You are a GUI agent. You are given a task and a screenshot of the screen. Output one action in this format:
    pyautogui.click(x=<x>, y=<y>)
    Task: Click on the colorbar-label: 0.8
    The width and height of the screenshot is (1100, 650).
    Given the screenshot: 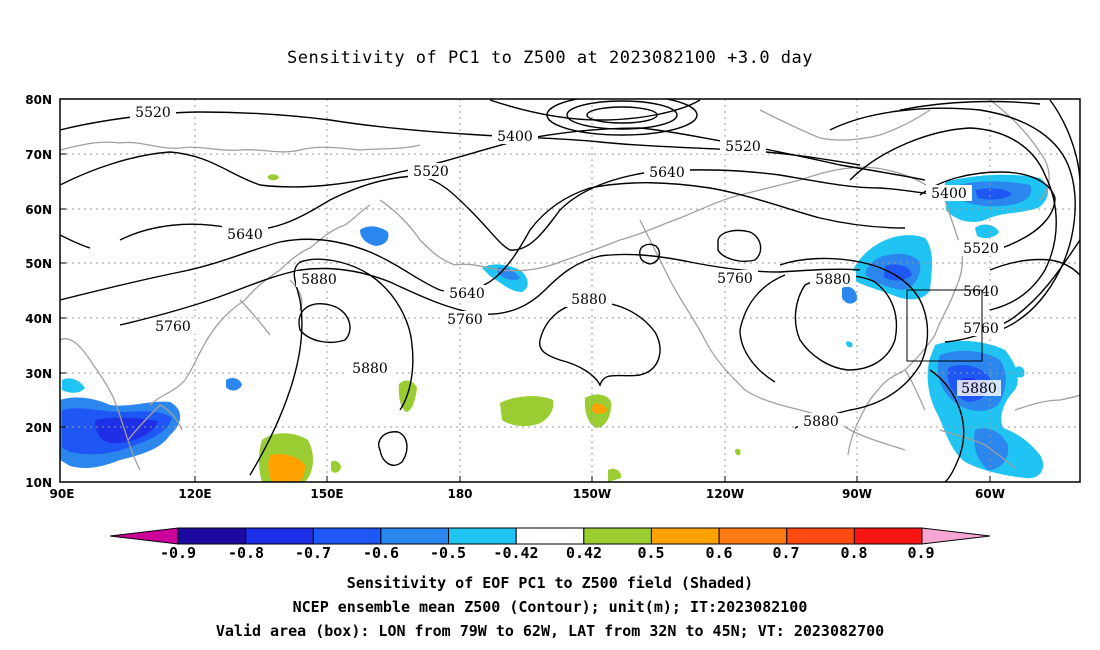 What is the action you would take?
    pyautogui.click(x=853, y=553)
    